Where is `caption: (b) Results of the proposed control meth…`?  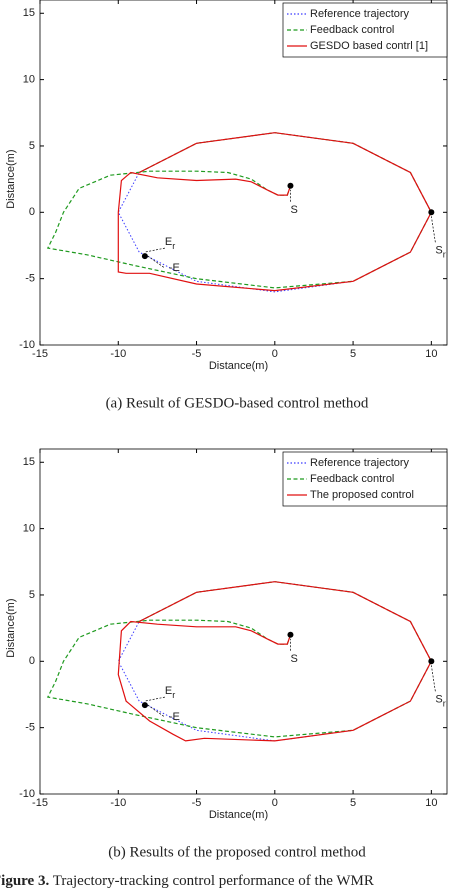 caption: (b) Results of the proposed control meth… is located at coordinates (237, 852).